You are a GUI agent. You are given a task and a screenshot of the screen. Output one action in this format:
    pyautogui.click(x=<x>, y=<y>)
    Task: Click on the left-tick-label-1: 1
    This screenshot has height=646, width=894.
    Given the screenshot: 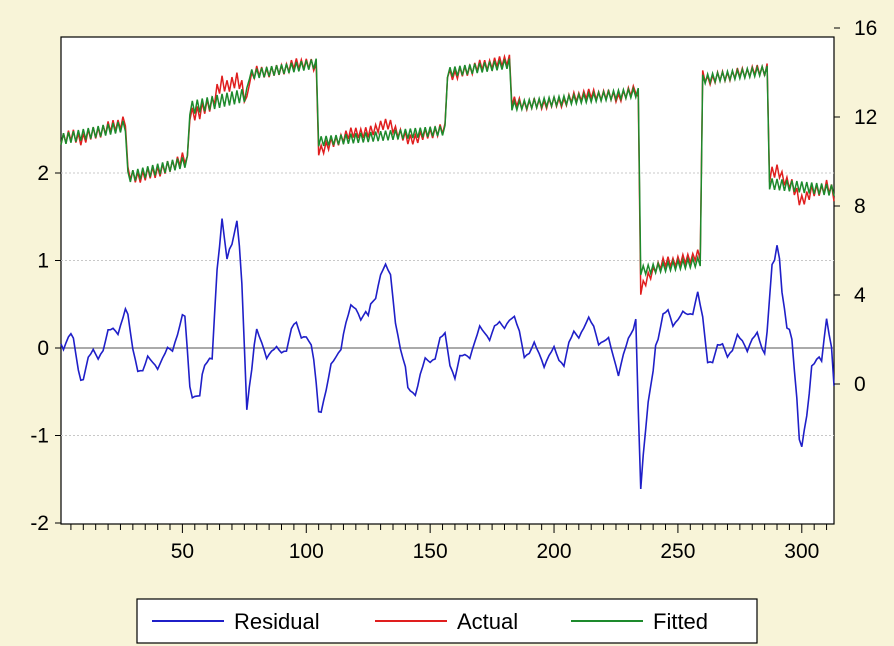 What is the action you would take?
    pyautogui.click(x=43, y=261)
    